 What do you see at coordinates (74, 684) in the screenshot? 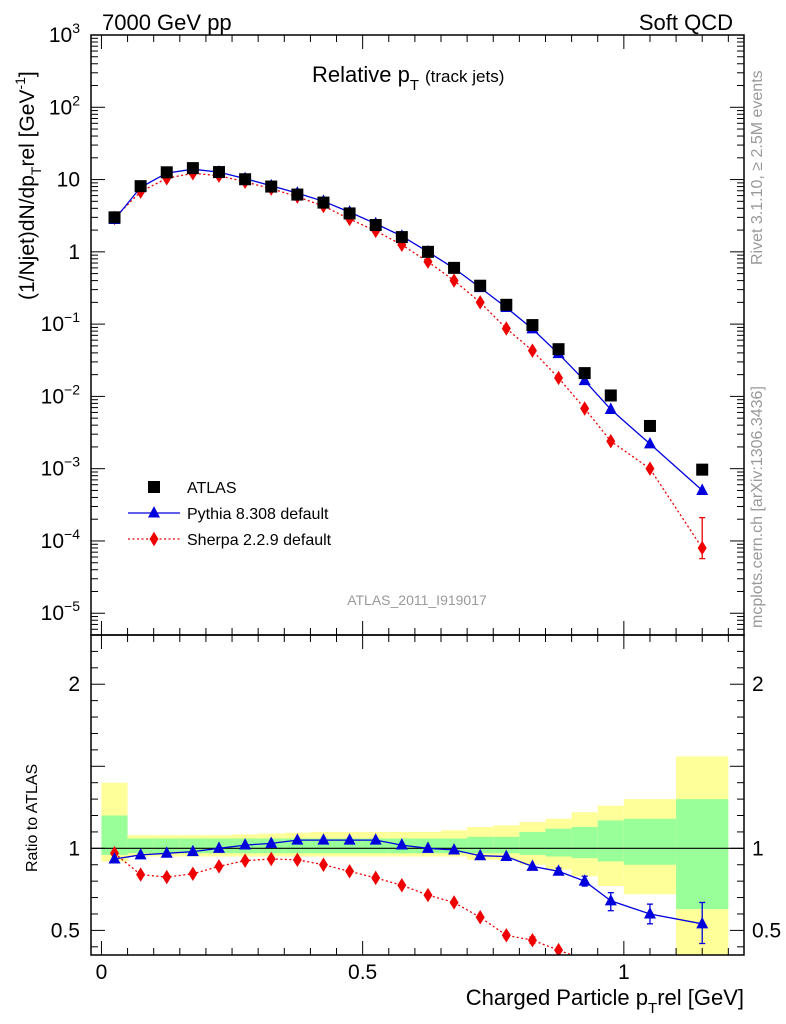
I see `ratio-y-tick-label: 2` at bounding box center [74, 684].